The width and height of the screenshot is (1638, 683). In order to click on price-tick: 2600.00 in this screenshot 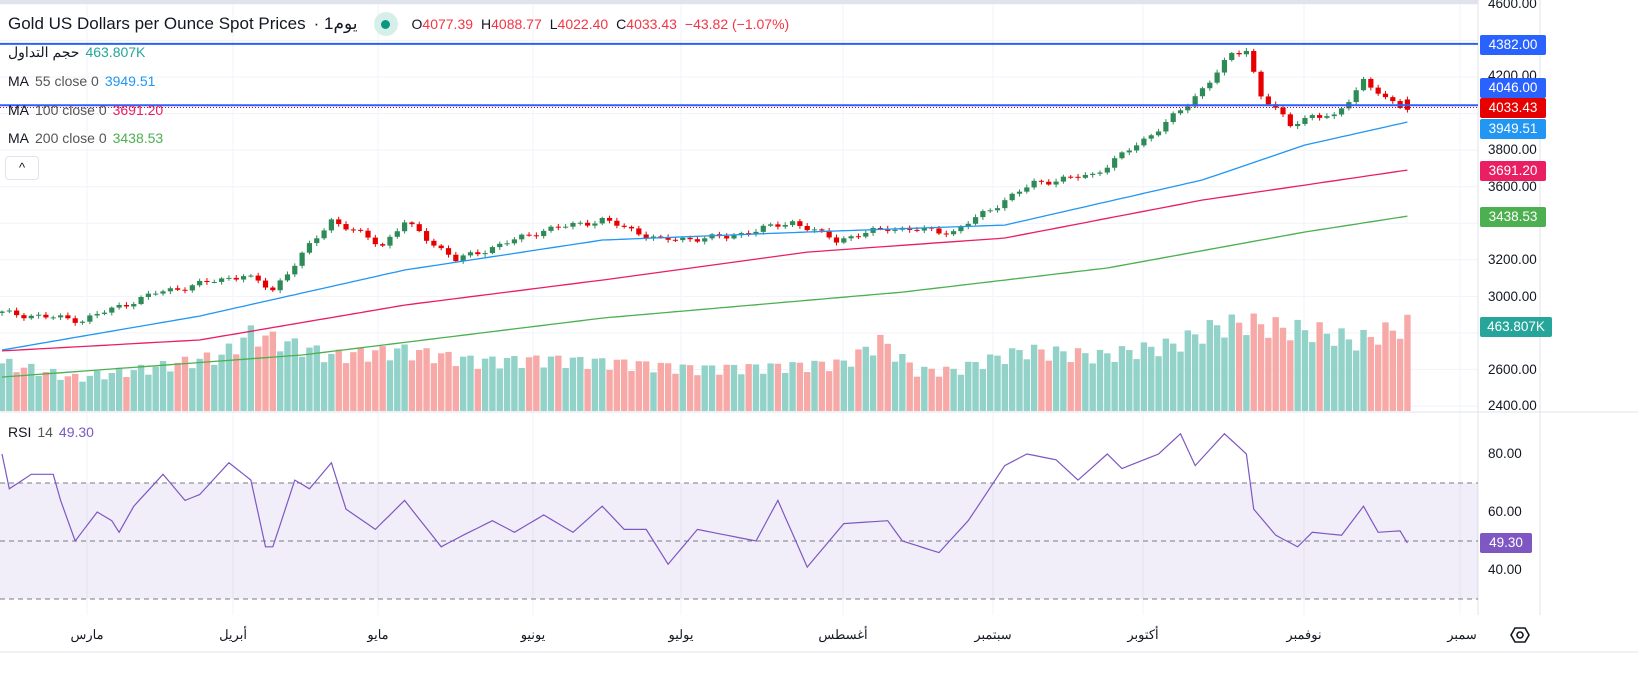, I will do `click(1512, 369)`.